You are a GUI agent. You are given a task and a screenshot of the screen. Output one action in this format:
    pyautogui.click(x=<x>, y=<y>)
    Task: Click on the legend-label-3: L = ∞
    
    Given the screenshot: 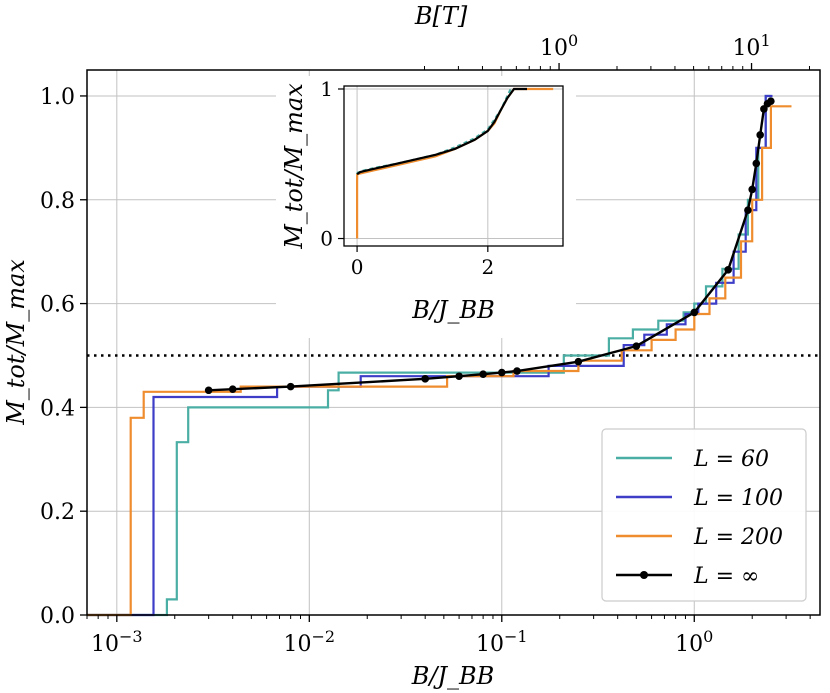 What is the action you would take?
    pyautogui.click(x=726, y=576)
    